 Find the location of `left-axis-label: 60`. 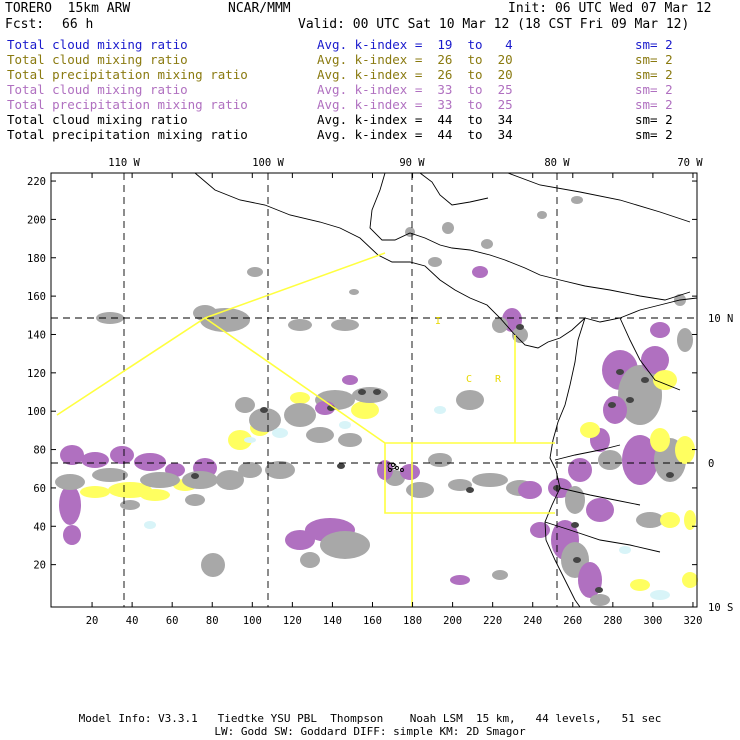

left-axis-label: 60 is located at coordinates (39, 489).